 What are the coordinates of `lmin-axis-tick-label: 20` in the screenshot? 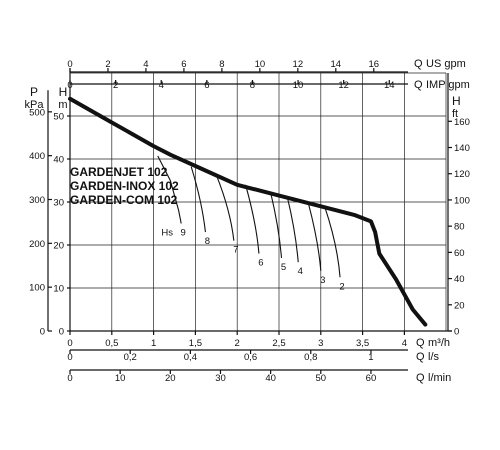 It's located at (170, 378).